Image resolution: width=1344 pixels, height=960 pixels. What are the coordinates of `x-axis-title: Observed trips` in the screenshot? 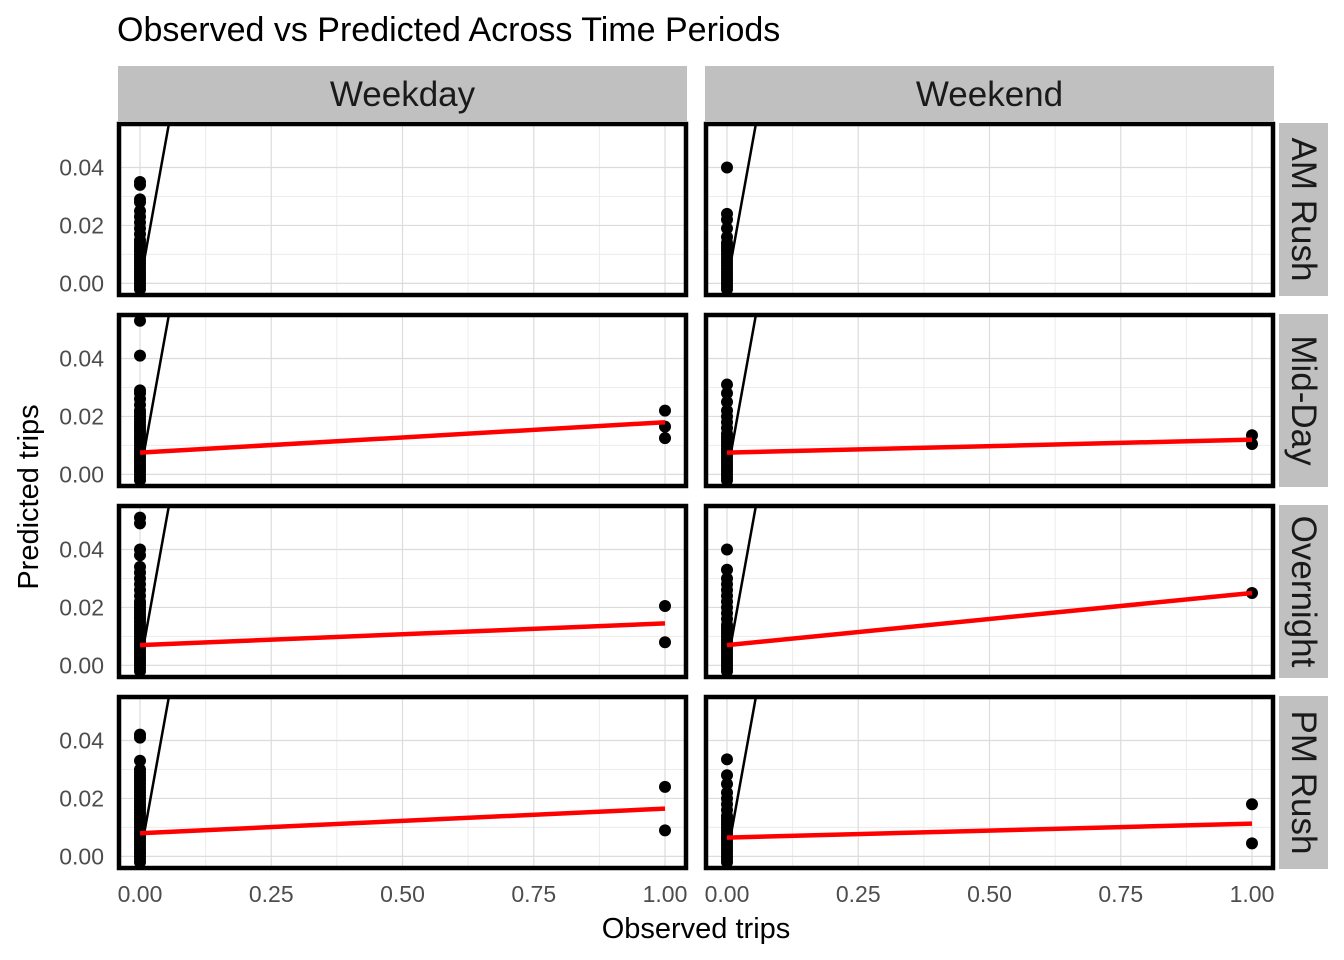 It's located at (696, 929).